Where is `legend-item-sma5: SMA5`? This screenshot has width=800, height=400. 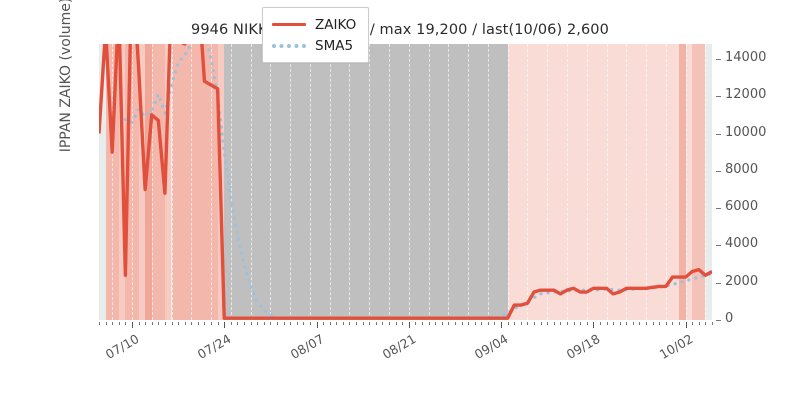
legend-item-sma5: SMA5 is located at coordinates (314, 45).